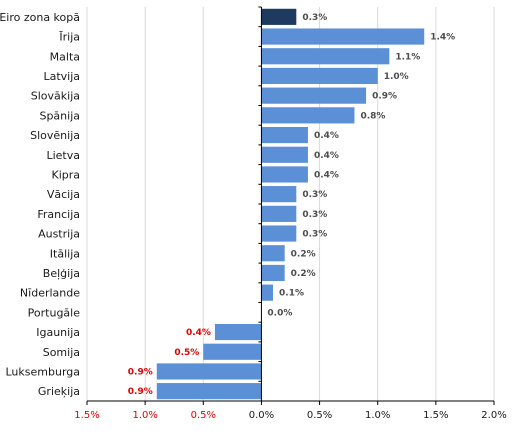 This screenshot has width=528, height=438. What do you see at coordinates (54, 312) in the screenshot?
I see `category-label: Portugāle` at bounding box center [54, 312].